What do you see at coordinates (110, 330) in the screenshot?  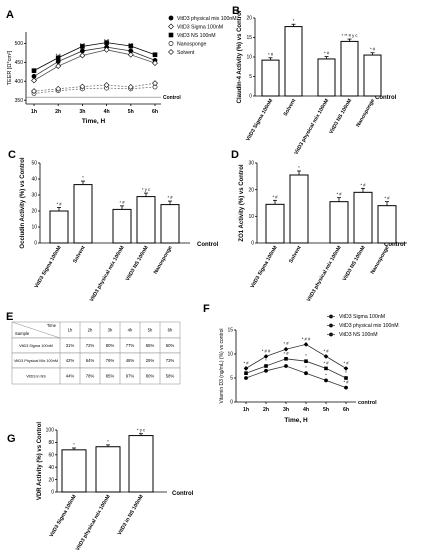 I see `table-header-cell: 3h` at bounding box center [110, 330].